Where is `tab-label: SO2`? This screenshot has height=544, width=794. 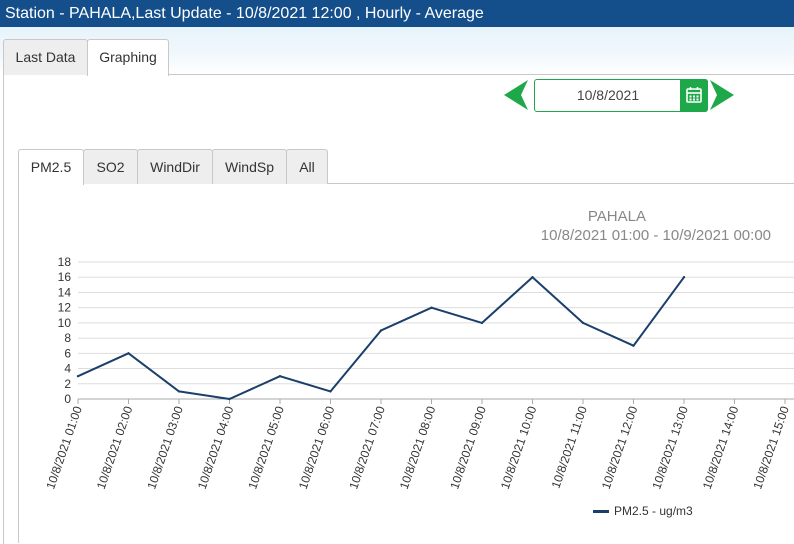 tab-label: SO2 is located at coordinates (110, 167).